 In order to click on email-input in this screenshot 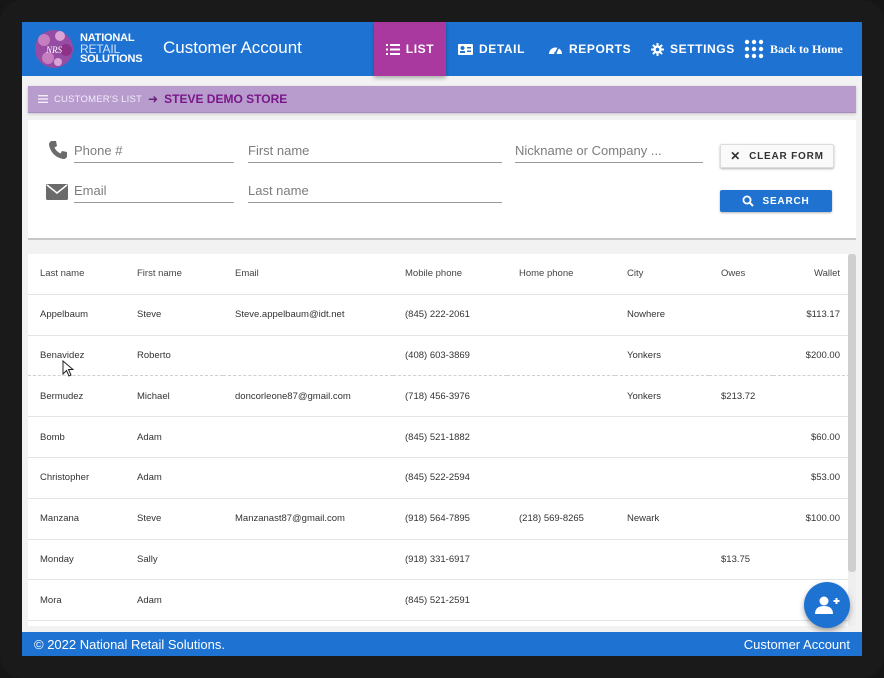, I will do `click(154, 190)`.